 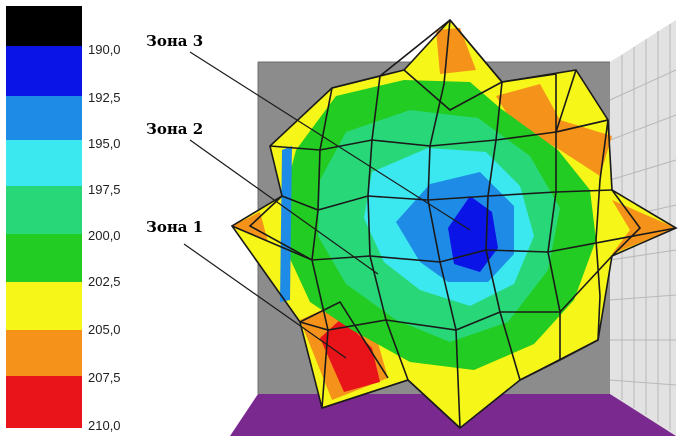 What do you see at coordinates (286, 224) in the screenshot?
I see `blue-edge-strip` at bounding box center [286, 224].